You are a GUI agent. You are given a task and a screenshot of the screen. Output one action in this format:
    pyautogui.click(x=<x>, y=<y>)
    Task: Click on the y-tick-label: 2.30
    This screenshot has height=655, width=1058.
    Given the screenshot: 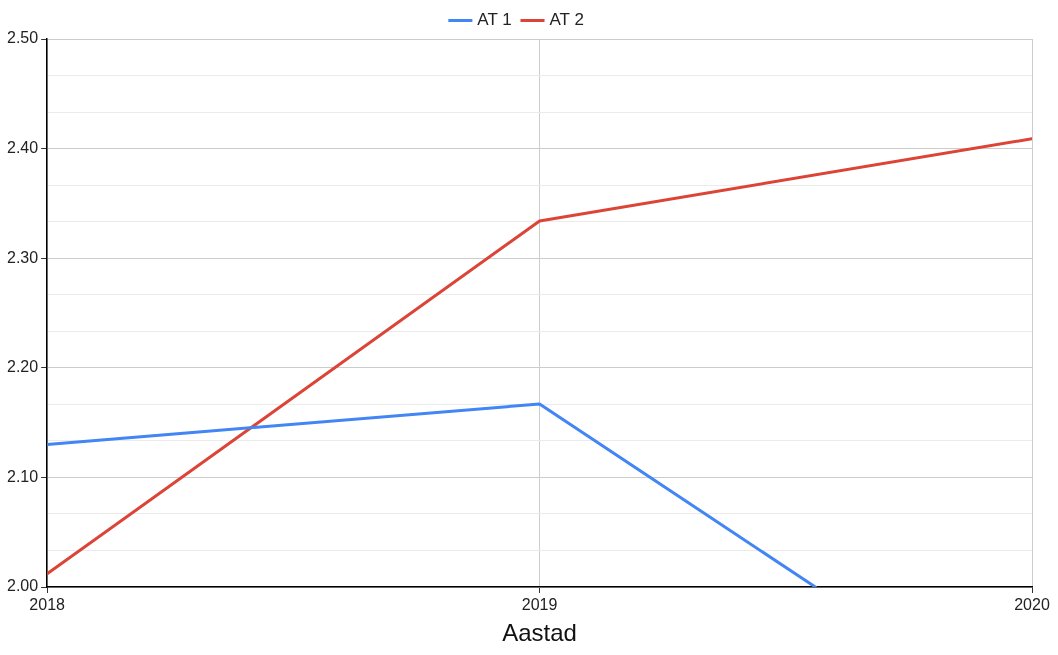 What is the action you would take?
    pyautogui.click(x=23, y=257)
    